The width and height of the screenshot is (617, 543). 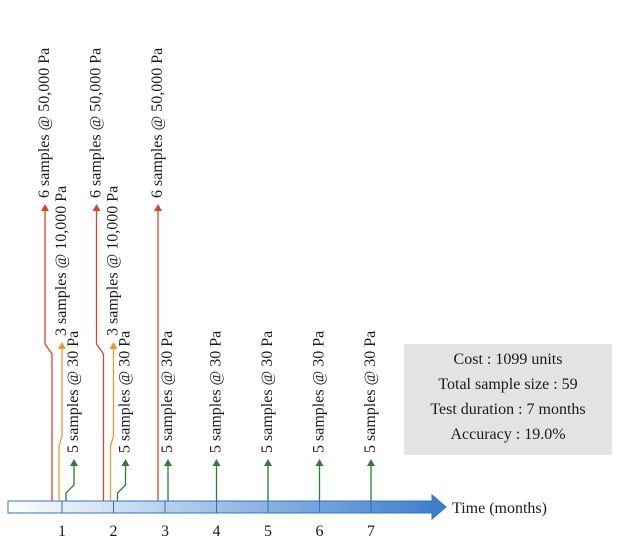 What do you see at coordinates (267, 392) in the screenshot?
I see `label-low-month-5: 5 samples @ 30 Pa` at bounding box center [267, 392].